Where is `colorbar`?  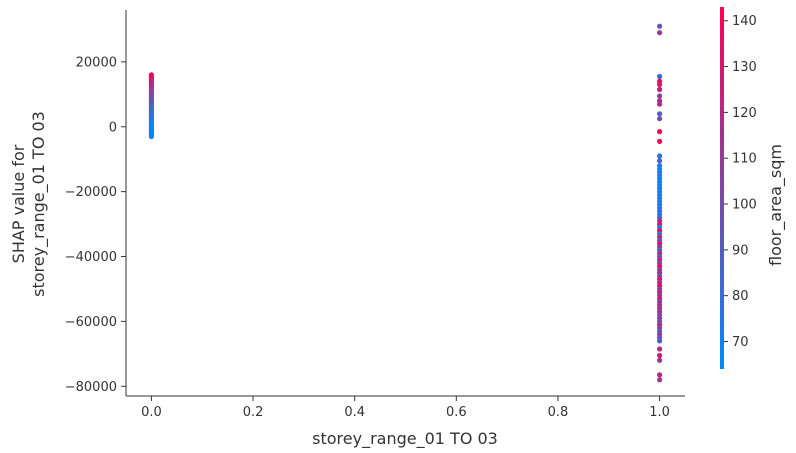 colorbar is located at coordinates (722, 188).